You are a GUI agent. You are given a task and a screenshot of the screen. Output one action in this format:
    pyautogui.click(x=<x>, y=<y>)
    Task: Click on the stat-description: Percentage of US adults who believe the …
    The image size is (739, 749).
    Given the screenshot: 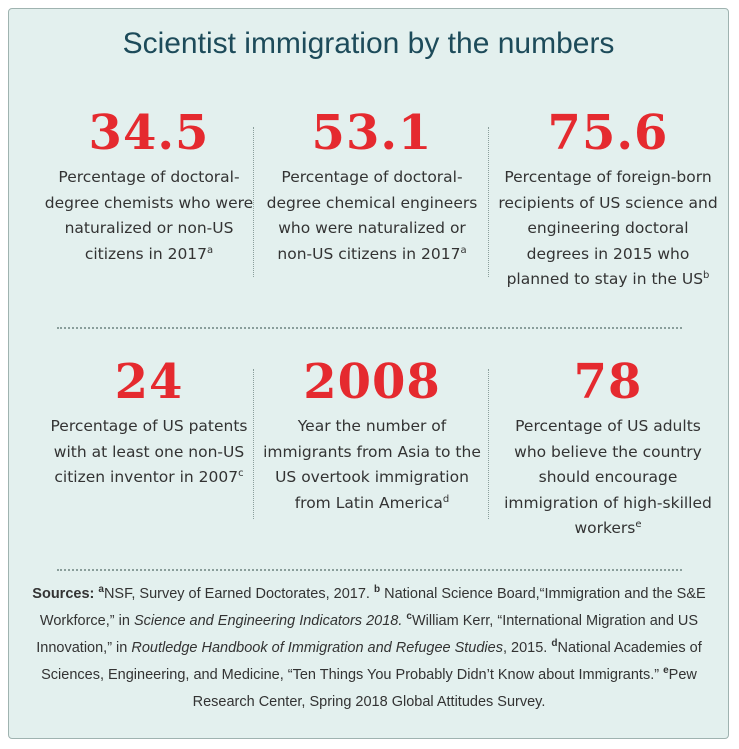 What is the action you would take?
    pyautogui.click(x=608, y=477)
    